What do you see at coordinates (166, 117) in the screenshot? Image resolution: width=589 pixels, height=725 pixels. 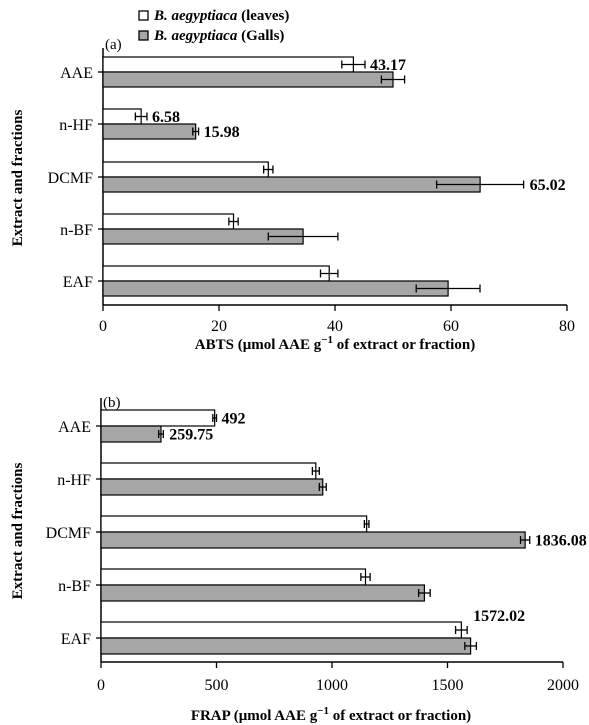 I see `data-label: 6.58` at bounding box center [166, 117].